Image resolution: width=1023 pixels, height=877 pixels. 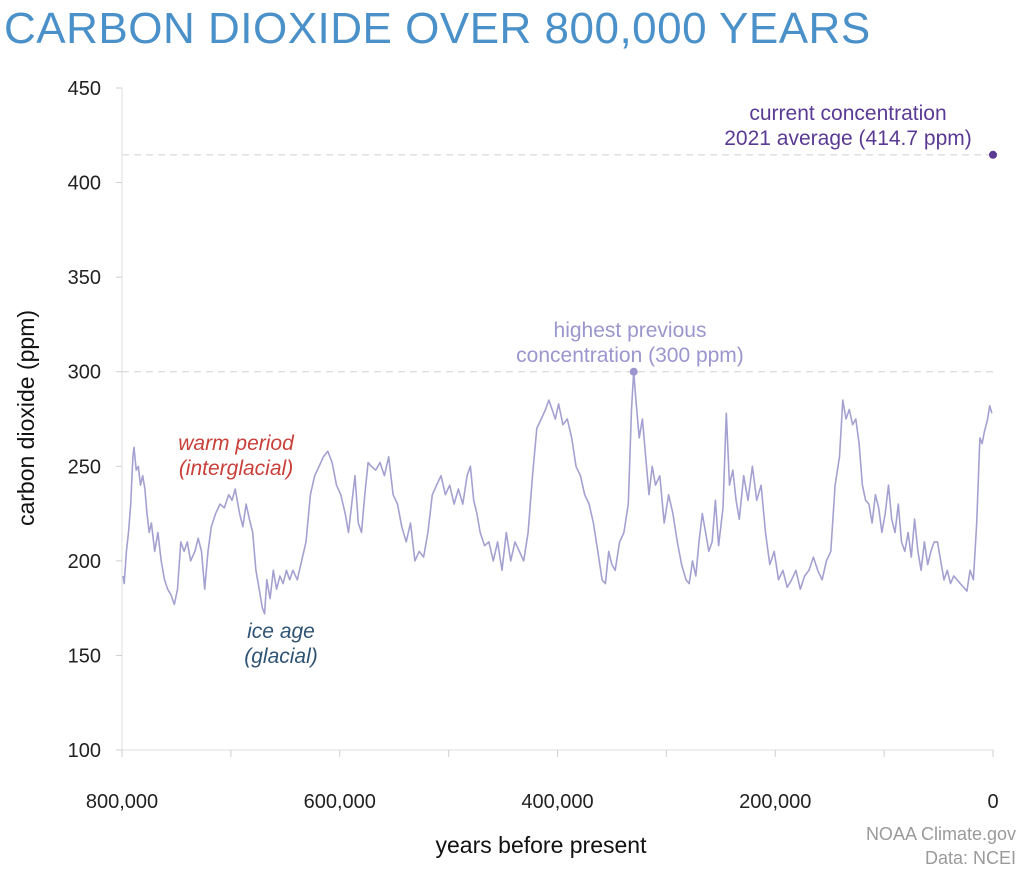 What do you see at coordinates (941, 834) in the screenshot?
I see `credit-source: NOAA Climate.gov` at bounding box center [941, 834].